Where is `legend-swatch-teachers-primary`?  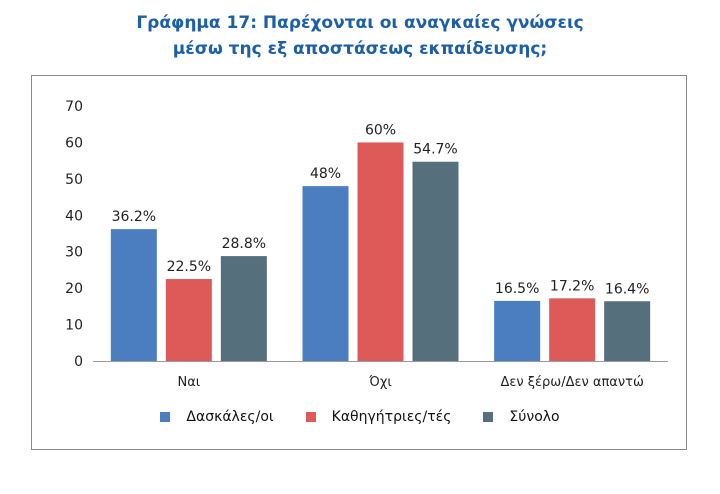 legend-swatch-teachers-primary is located at coordinates (165, 417).